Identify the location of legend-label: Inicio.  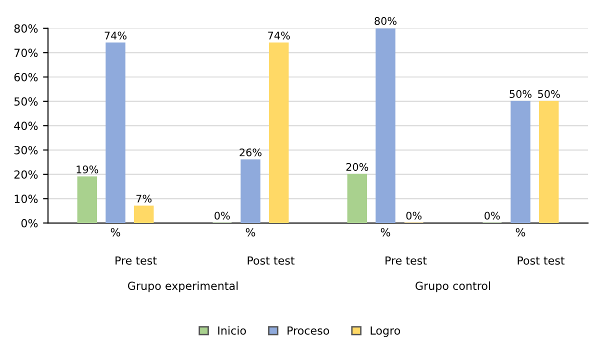
(232, 330).